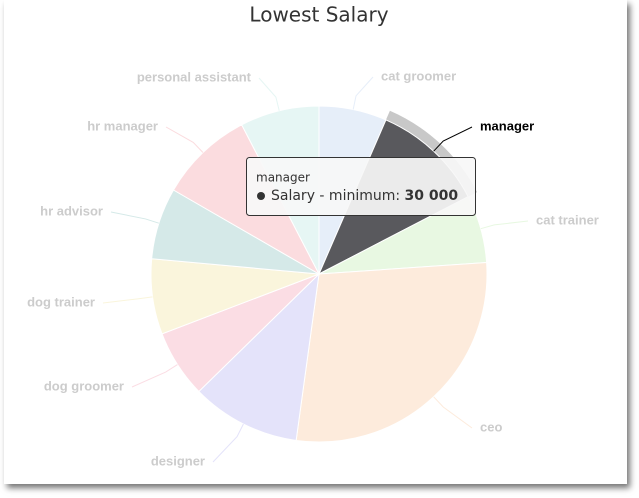 The height and width of the screenshot is (498, 639). What do you see at coordinates (567, 219) in the screenshot?
I see `slice-label: cat trainer` at bounding box center [567, 219].